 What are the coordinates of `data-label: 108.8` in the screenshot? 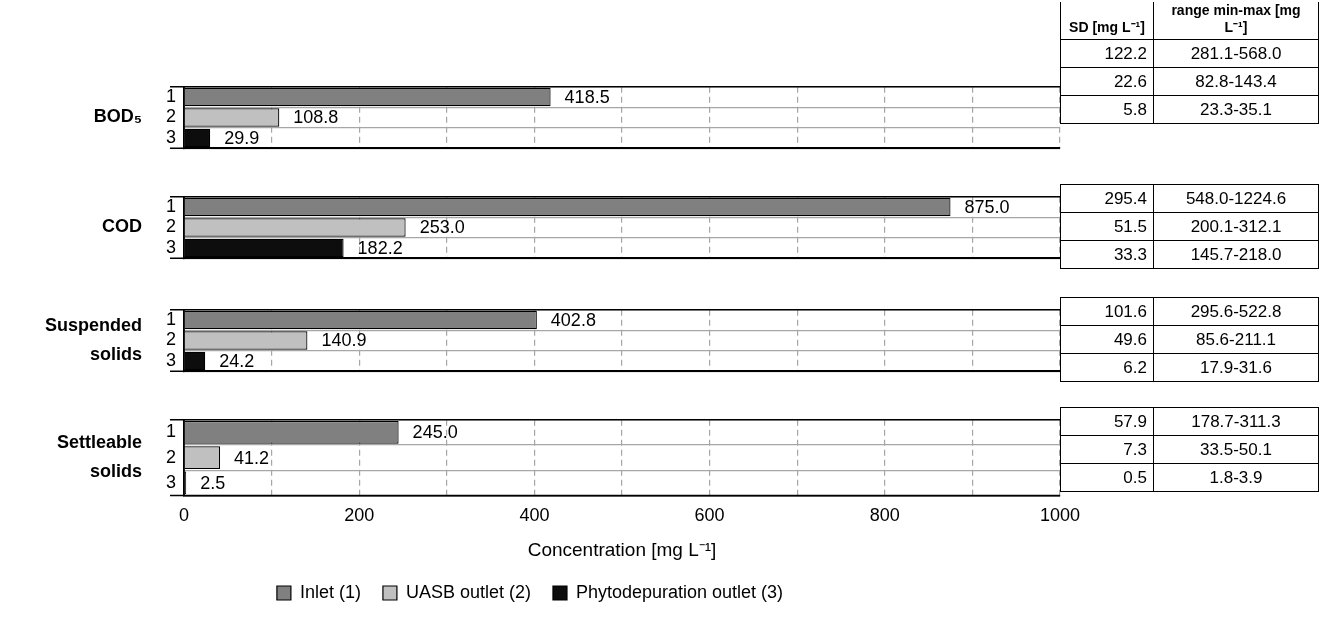 It's located at (316, 117).